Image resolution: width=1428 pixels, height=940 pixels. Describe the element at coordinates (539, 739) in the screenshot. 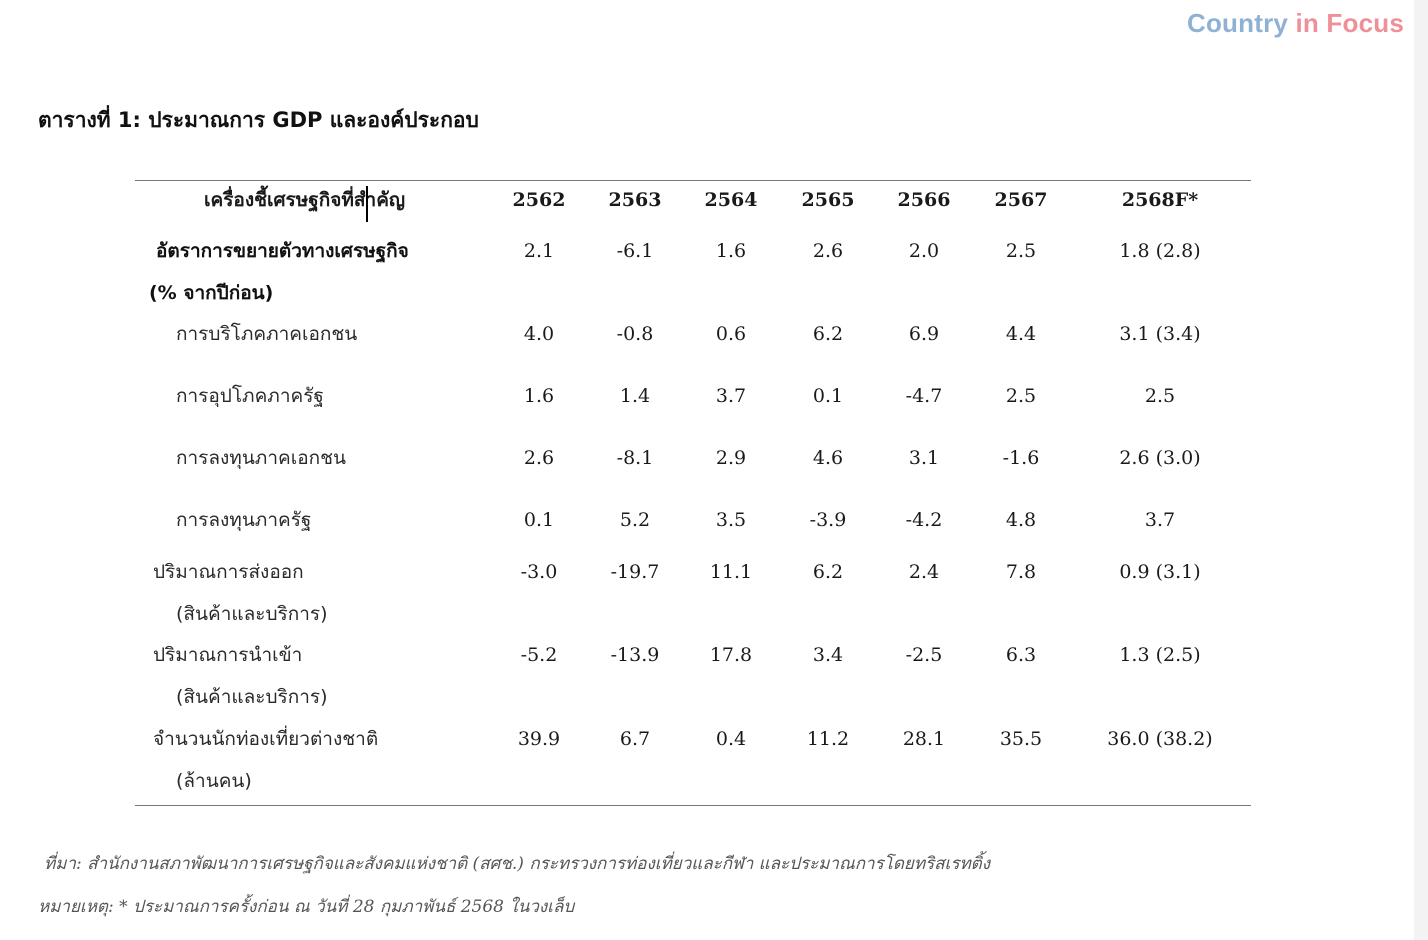

I see `table-cell: 39.9` at that location.